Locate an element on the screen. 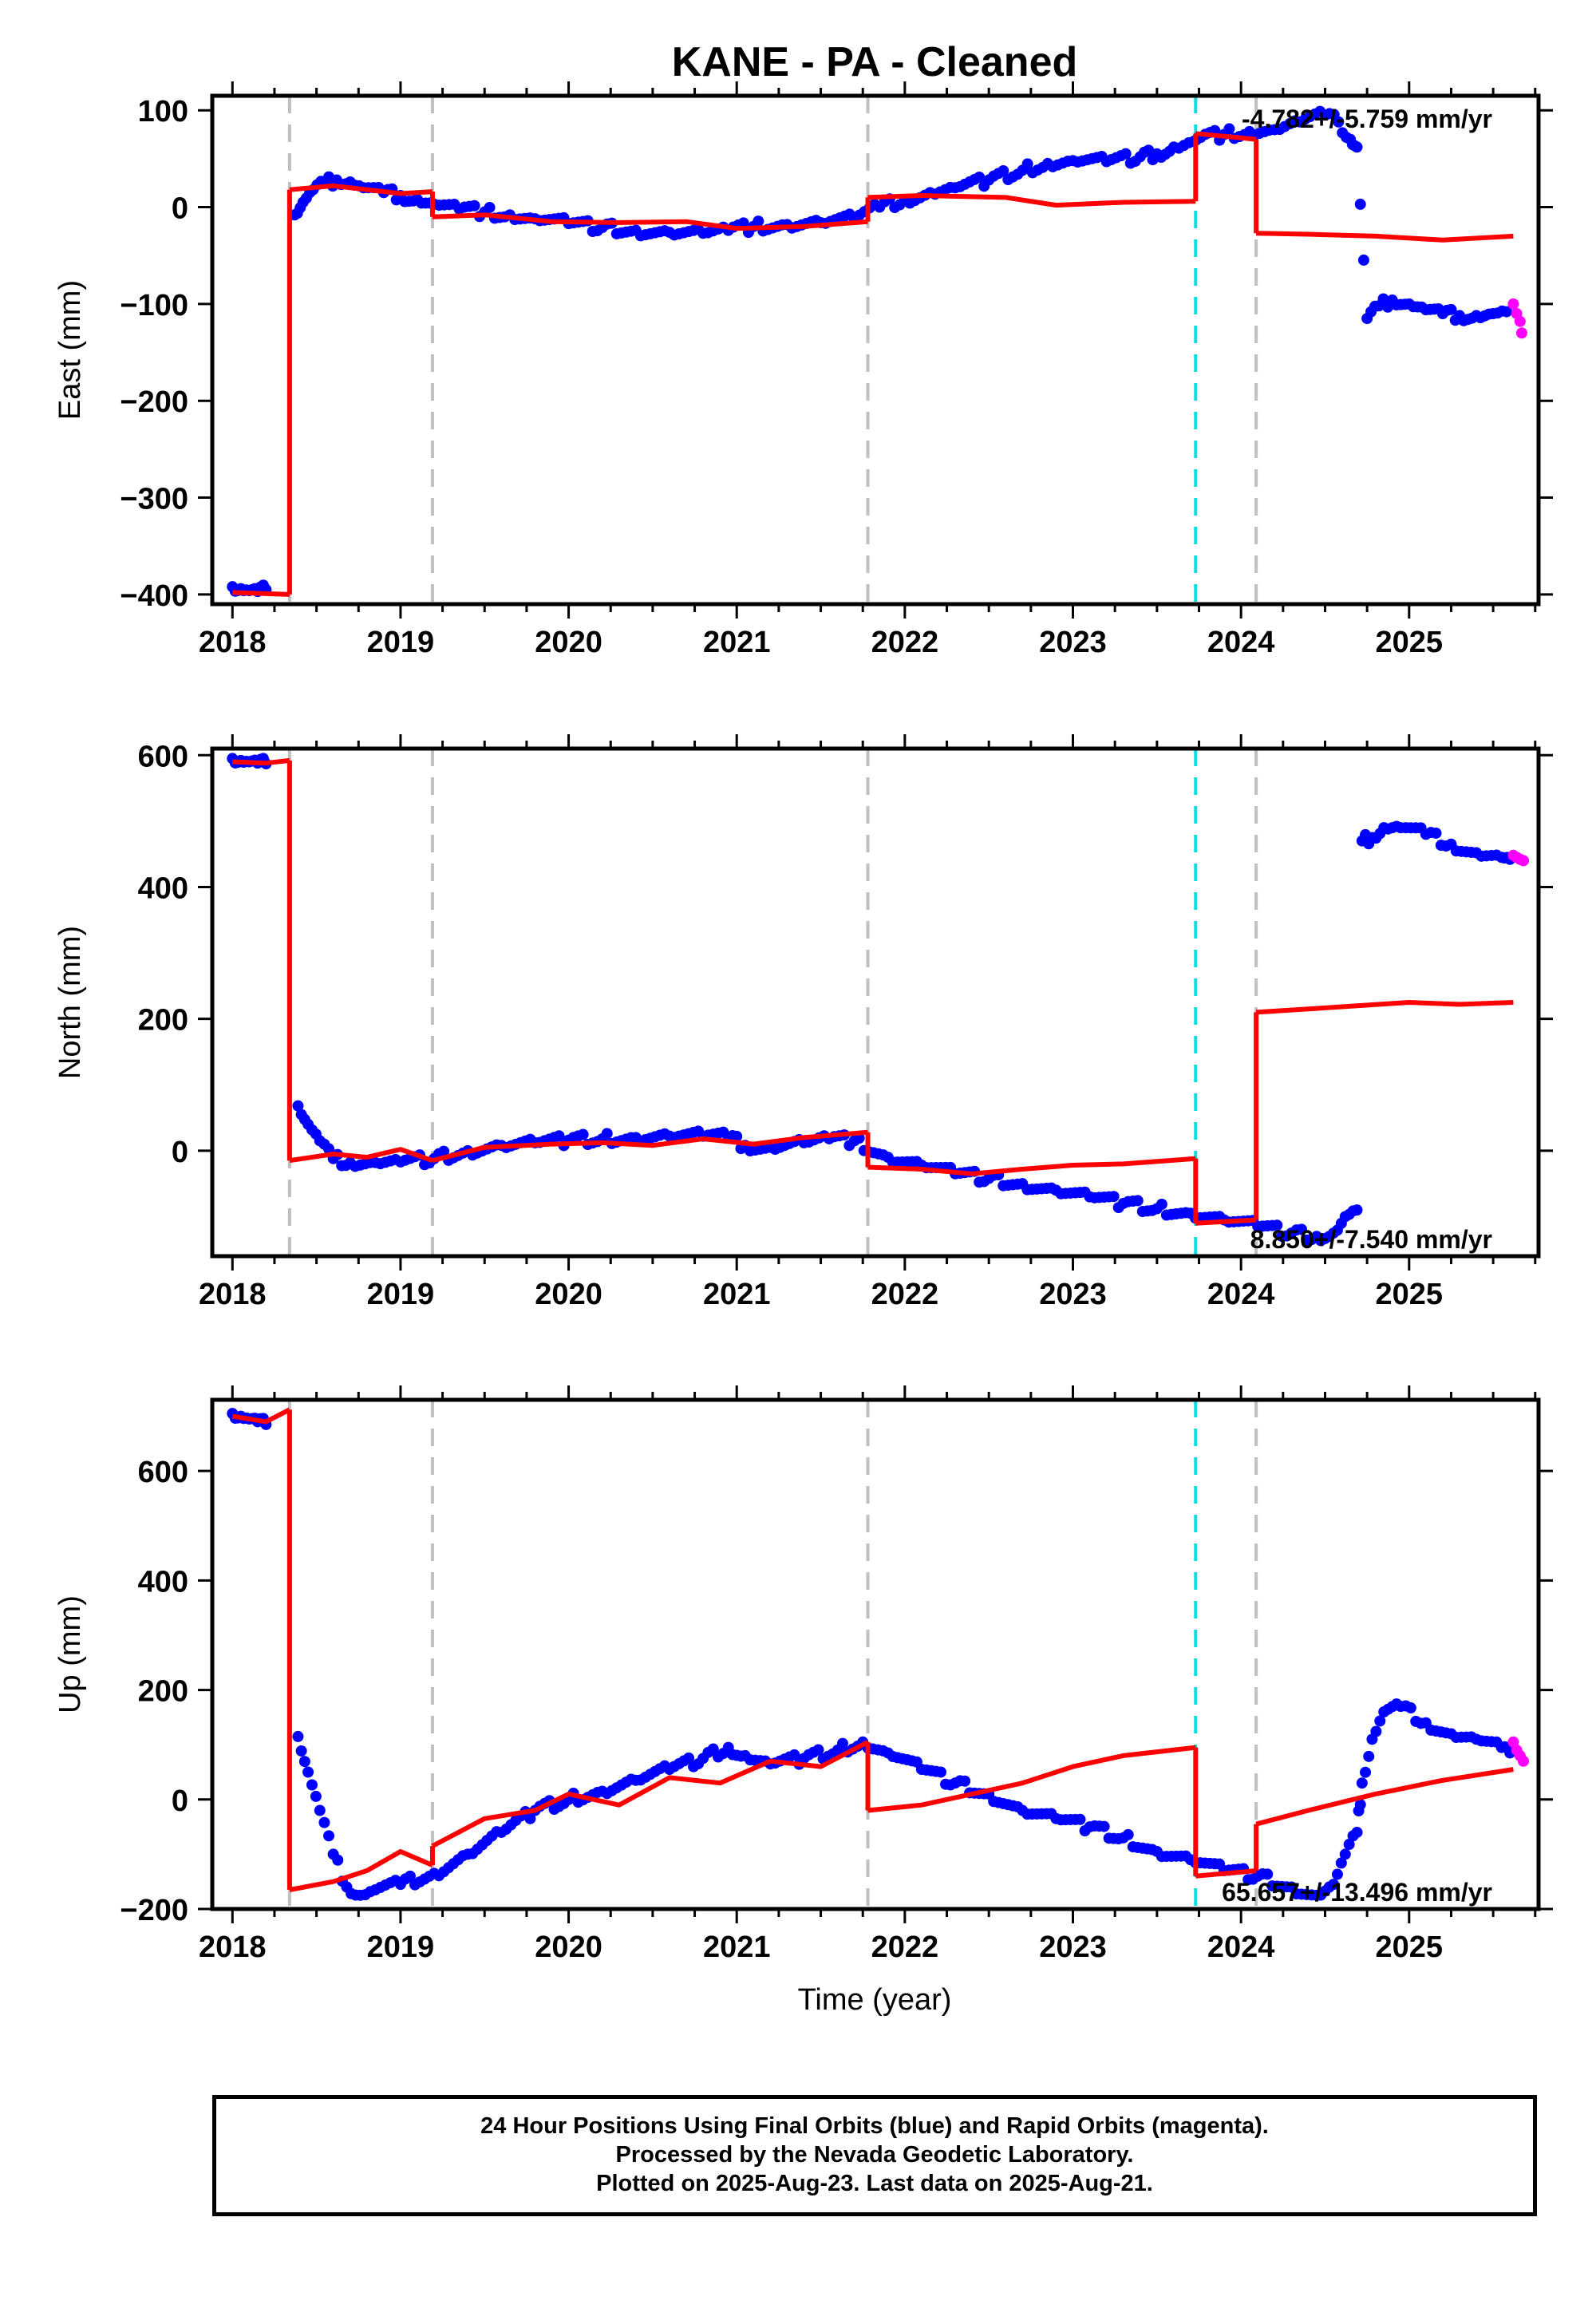  north-y-axis-label: North (mm) is located at coordinates (70, 1002).